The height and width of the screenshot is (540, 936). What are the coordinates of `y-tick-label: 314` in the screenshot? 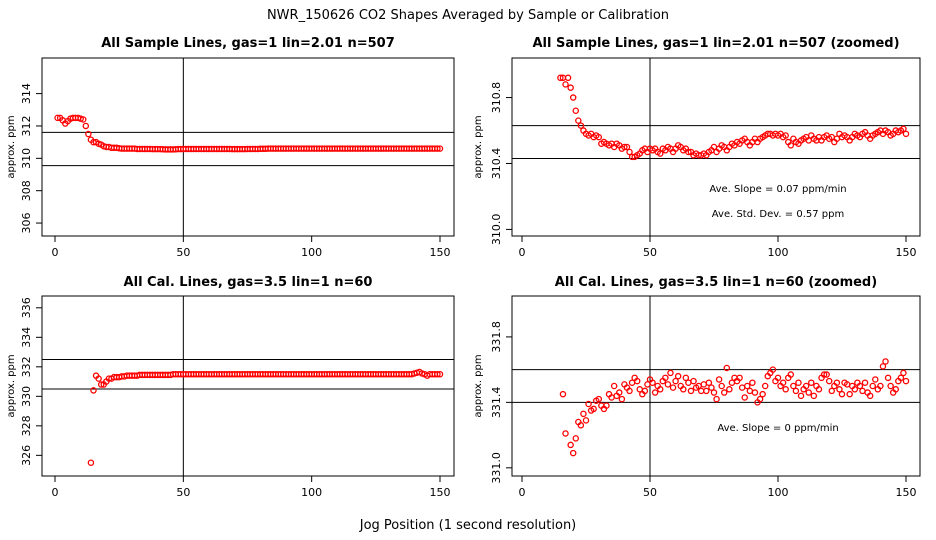 It's located at (26, 93).